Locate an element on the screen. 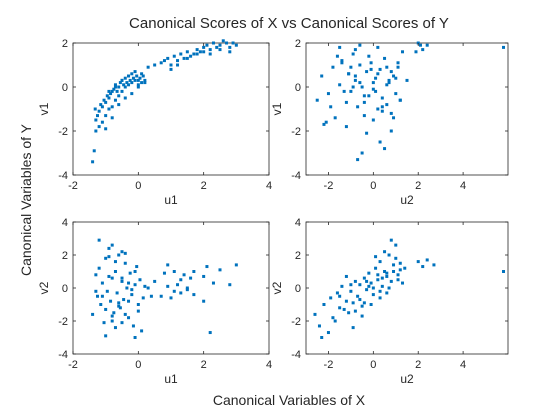 The height and width of the screenshot is (420, 560). figure-xlabel: Canonical Variables of X is located at coordinates (289, 400).